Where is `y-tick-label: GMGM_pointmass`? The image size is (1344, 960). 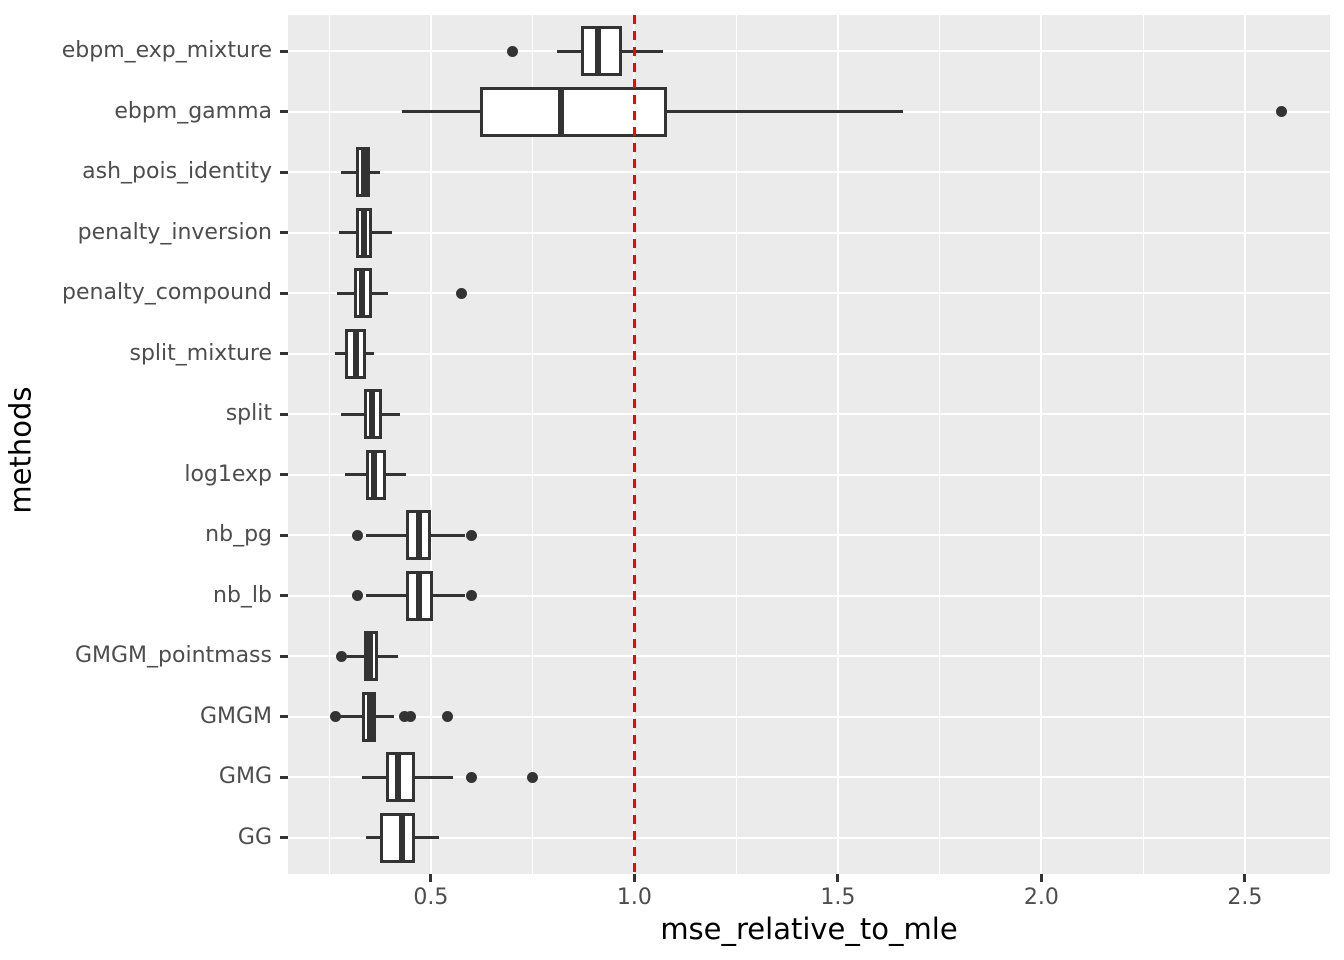 y-tick-label: GMGM_pointmass is located at coordinates (173, 656).